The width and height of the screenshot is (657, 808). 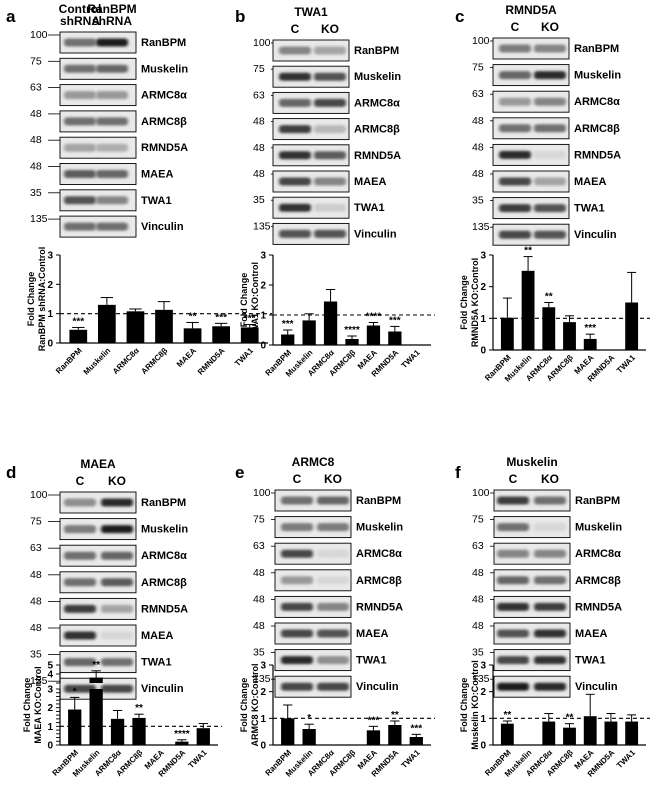 What do you see at coordinates (374, 317) in the screenshot?
I see `significance-label: ****` at bounding box center [374, 317].